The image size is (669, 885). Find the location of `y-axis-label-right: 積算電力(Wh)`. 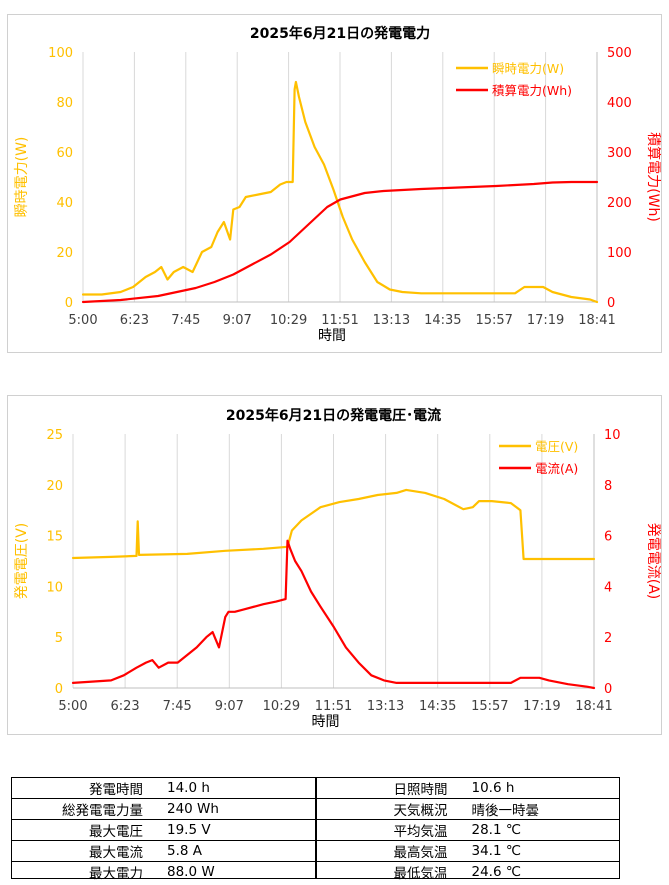

y-axis-label-right: 積算電力(Wh) is located at coordinates (653, 177).